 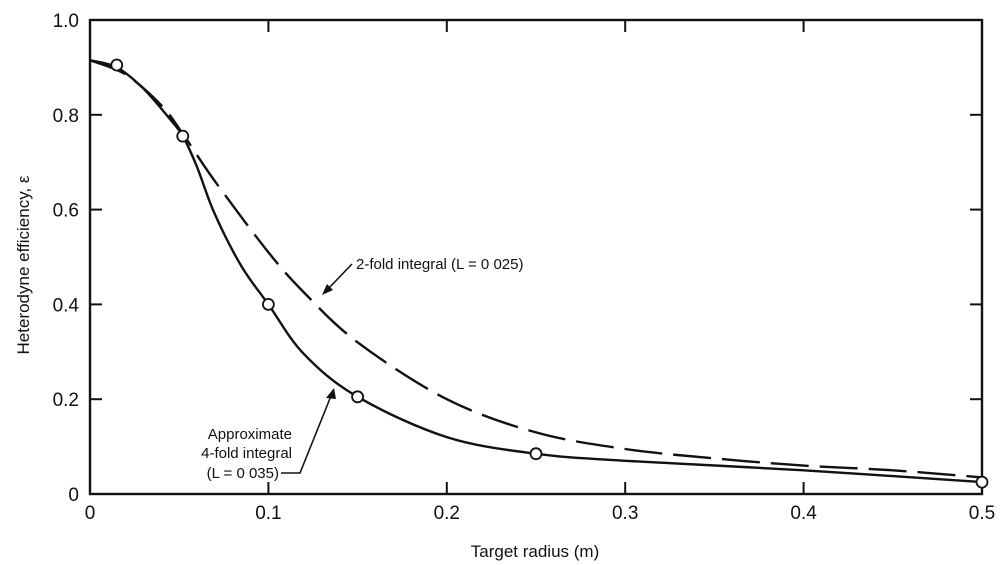 What do you see at coordinates (982, 513) in the screenshot?
I see `x-tick-label: 0.5` at bounding box center [982, 513].